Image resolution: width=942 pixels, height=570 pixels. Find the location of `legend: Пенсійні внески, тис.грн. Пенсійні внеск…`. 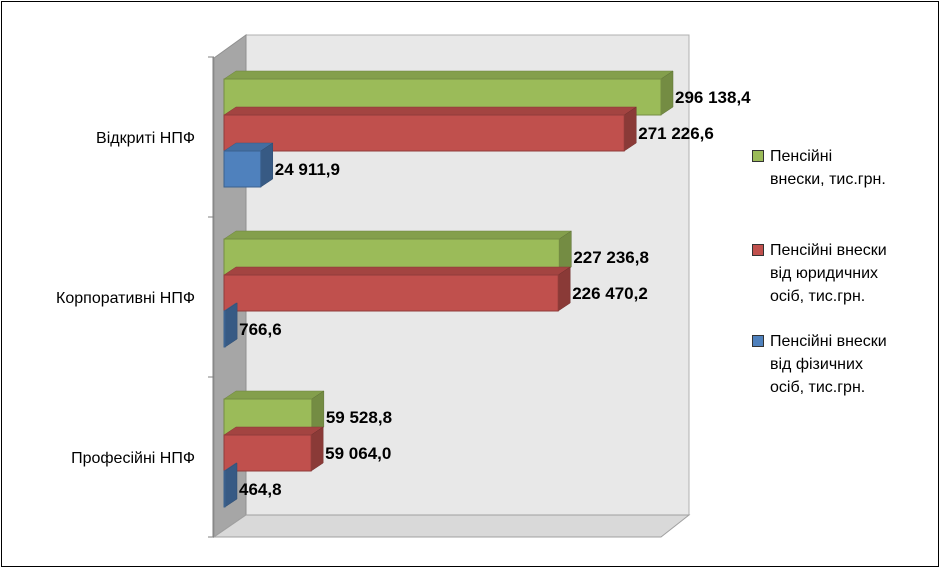

legend: Пенсійні внески, тис.грн. Пенсійні внеск… is located at coordinates (844, 283).